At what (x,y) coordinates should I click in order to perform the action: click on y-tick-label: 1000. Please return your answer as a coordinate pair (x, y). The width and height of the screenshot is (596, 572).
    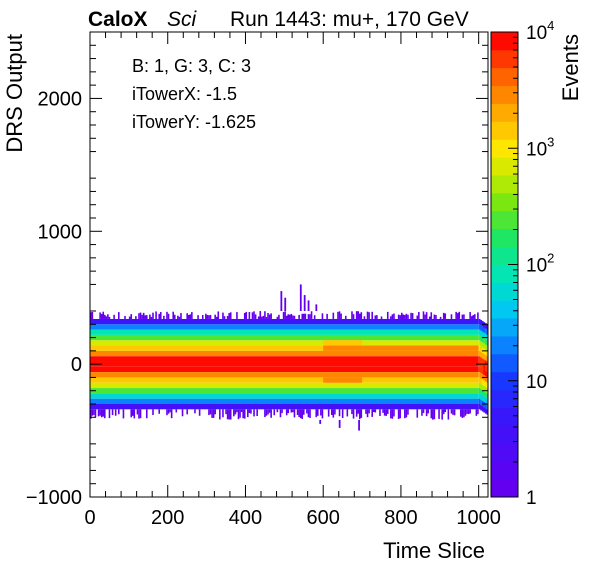
    Looking at the image, I should click on (60, 232).